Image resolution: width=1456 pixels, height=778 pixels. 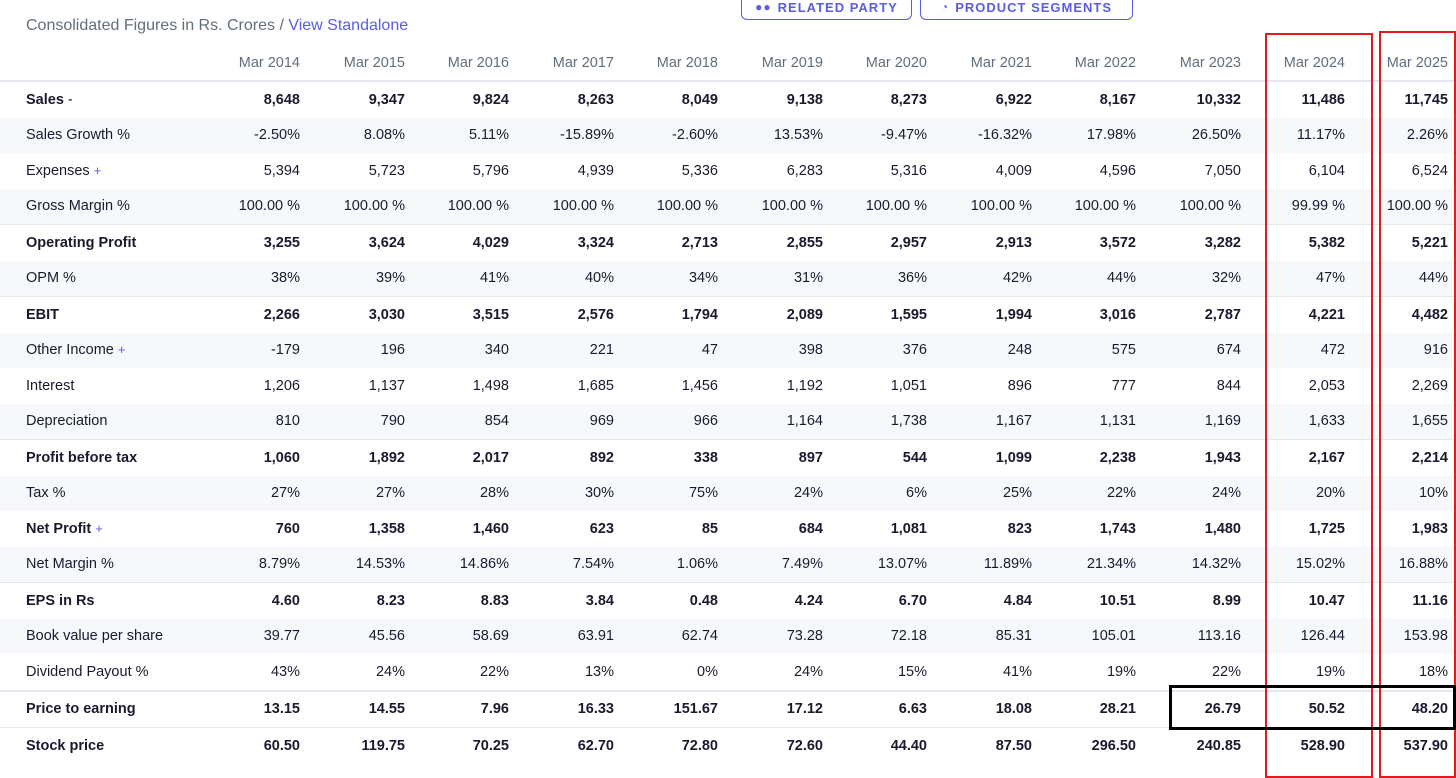 I want to click on table-cell: 1,081, so click(x=908, y=528).